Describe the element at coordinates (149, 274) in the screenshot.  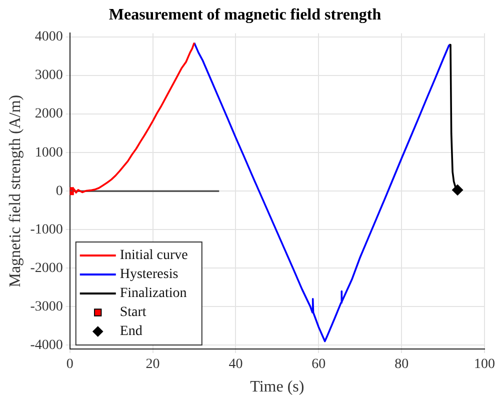
I see `legend-label: Hysteresis` at that location.